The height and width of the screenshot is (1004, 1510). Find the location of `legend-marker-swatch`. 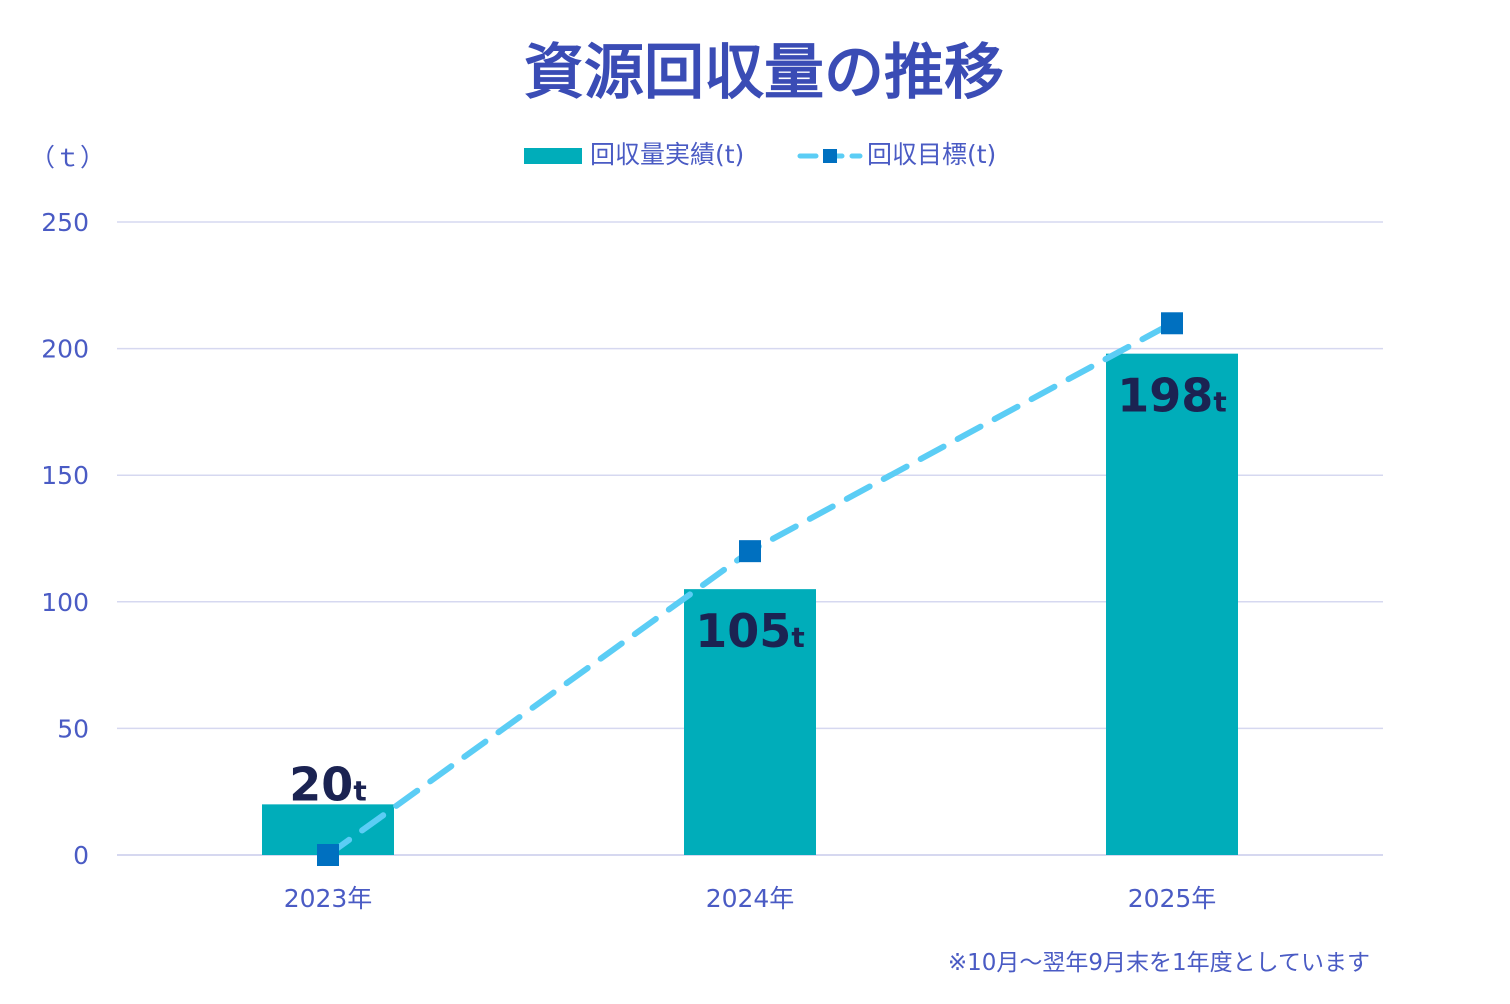

legend-marker-swatch is located at coordinates (830, 156).